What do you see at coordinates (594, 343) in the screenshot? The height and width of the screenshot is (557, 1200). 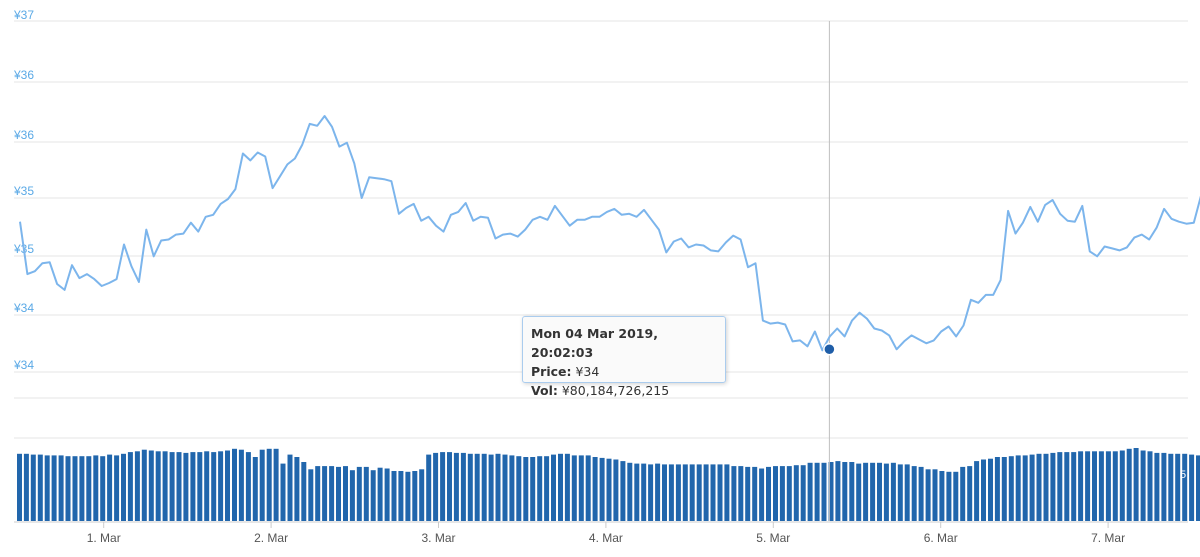 I see `tooltip-title: Mon 04 Mar 2019, 20:02:03` at bounding box center [594, 343].